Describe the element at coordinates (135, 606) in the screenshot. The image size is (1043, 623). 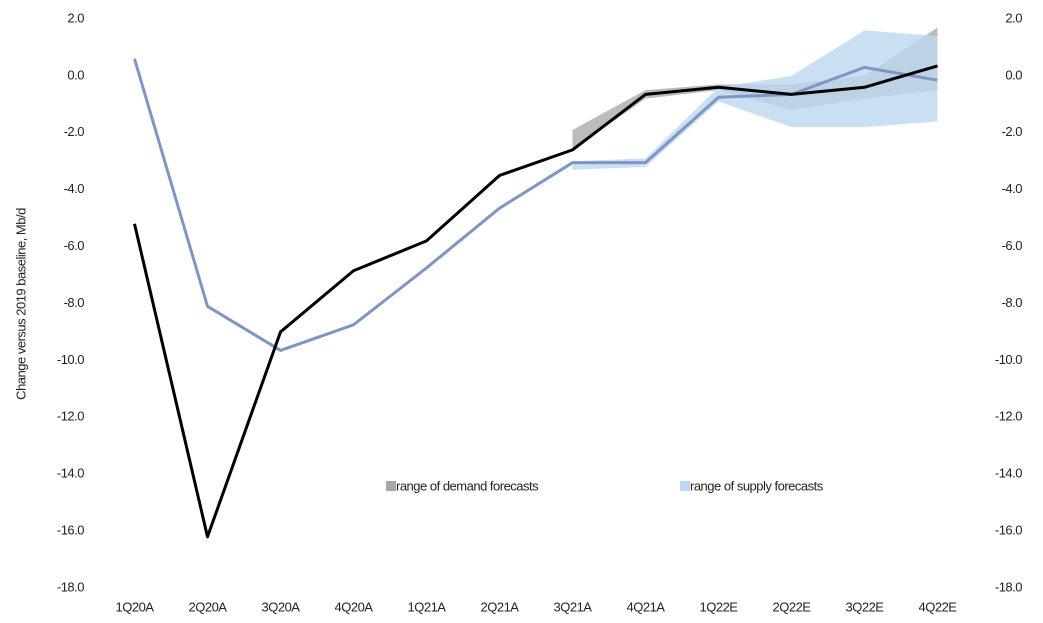
I see `x-tick-label: 1Q20A` at that location.